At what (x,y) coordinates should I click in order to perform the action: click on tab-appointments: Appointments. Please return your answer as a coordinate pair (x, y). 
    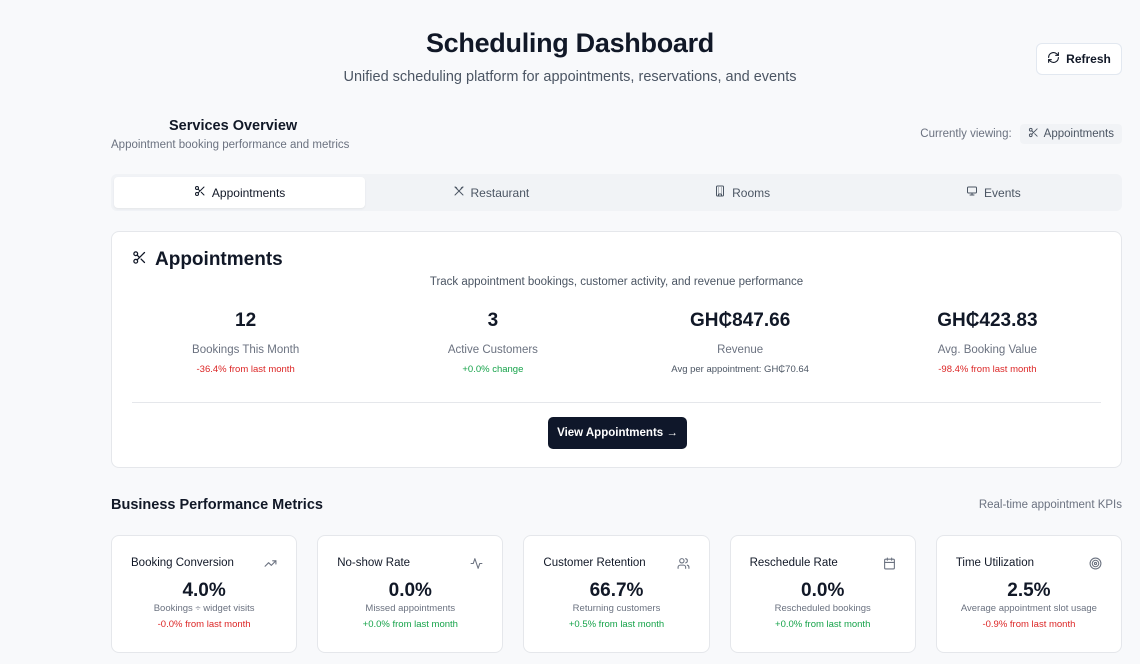
    Looking at the image, I should click on (240, 192).